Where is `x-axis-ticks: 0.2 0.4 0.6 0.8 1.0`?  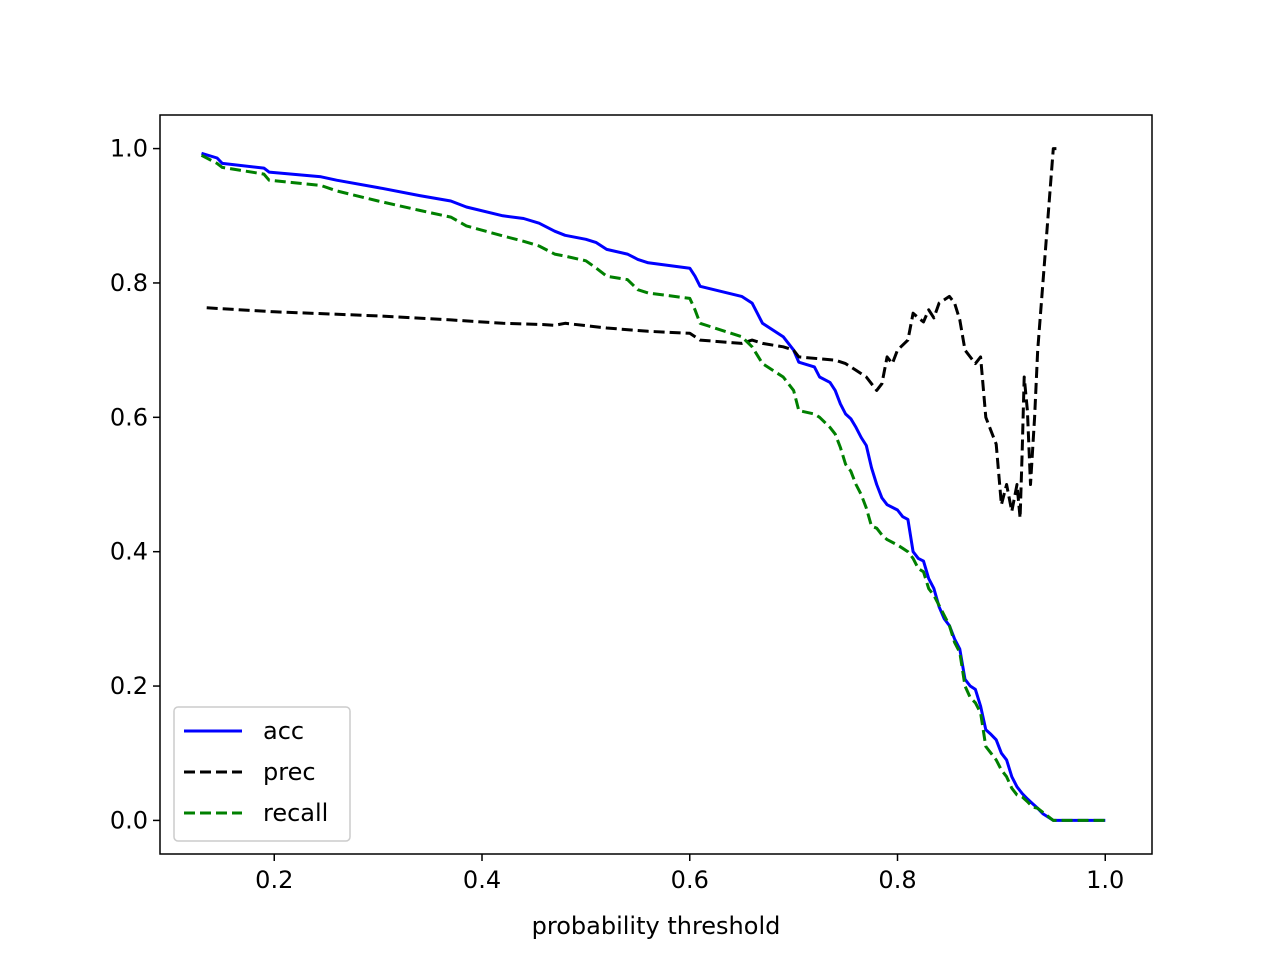
x-axis-ticks: 0.2 0.4 0.6 0.8 1.0 is located at coordinates (689, 874).